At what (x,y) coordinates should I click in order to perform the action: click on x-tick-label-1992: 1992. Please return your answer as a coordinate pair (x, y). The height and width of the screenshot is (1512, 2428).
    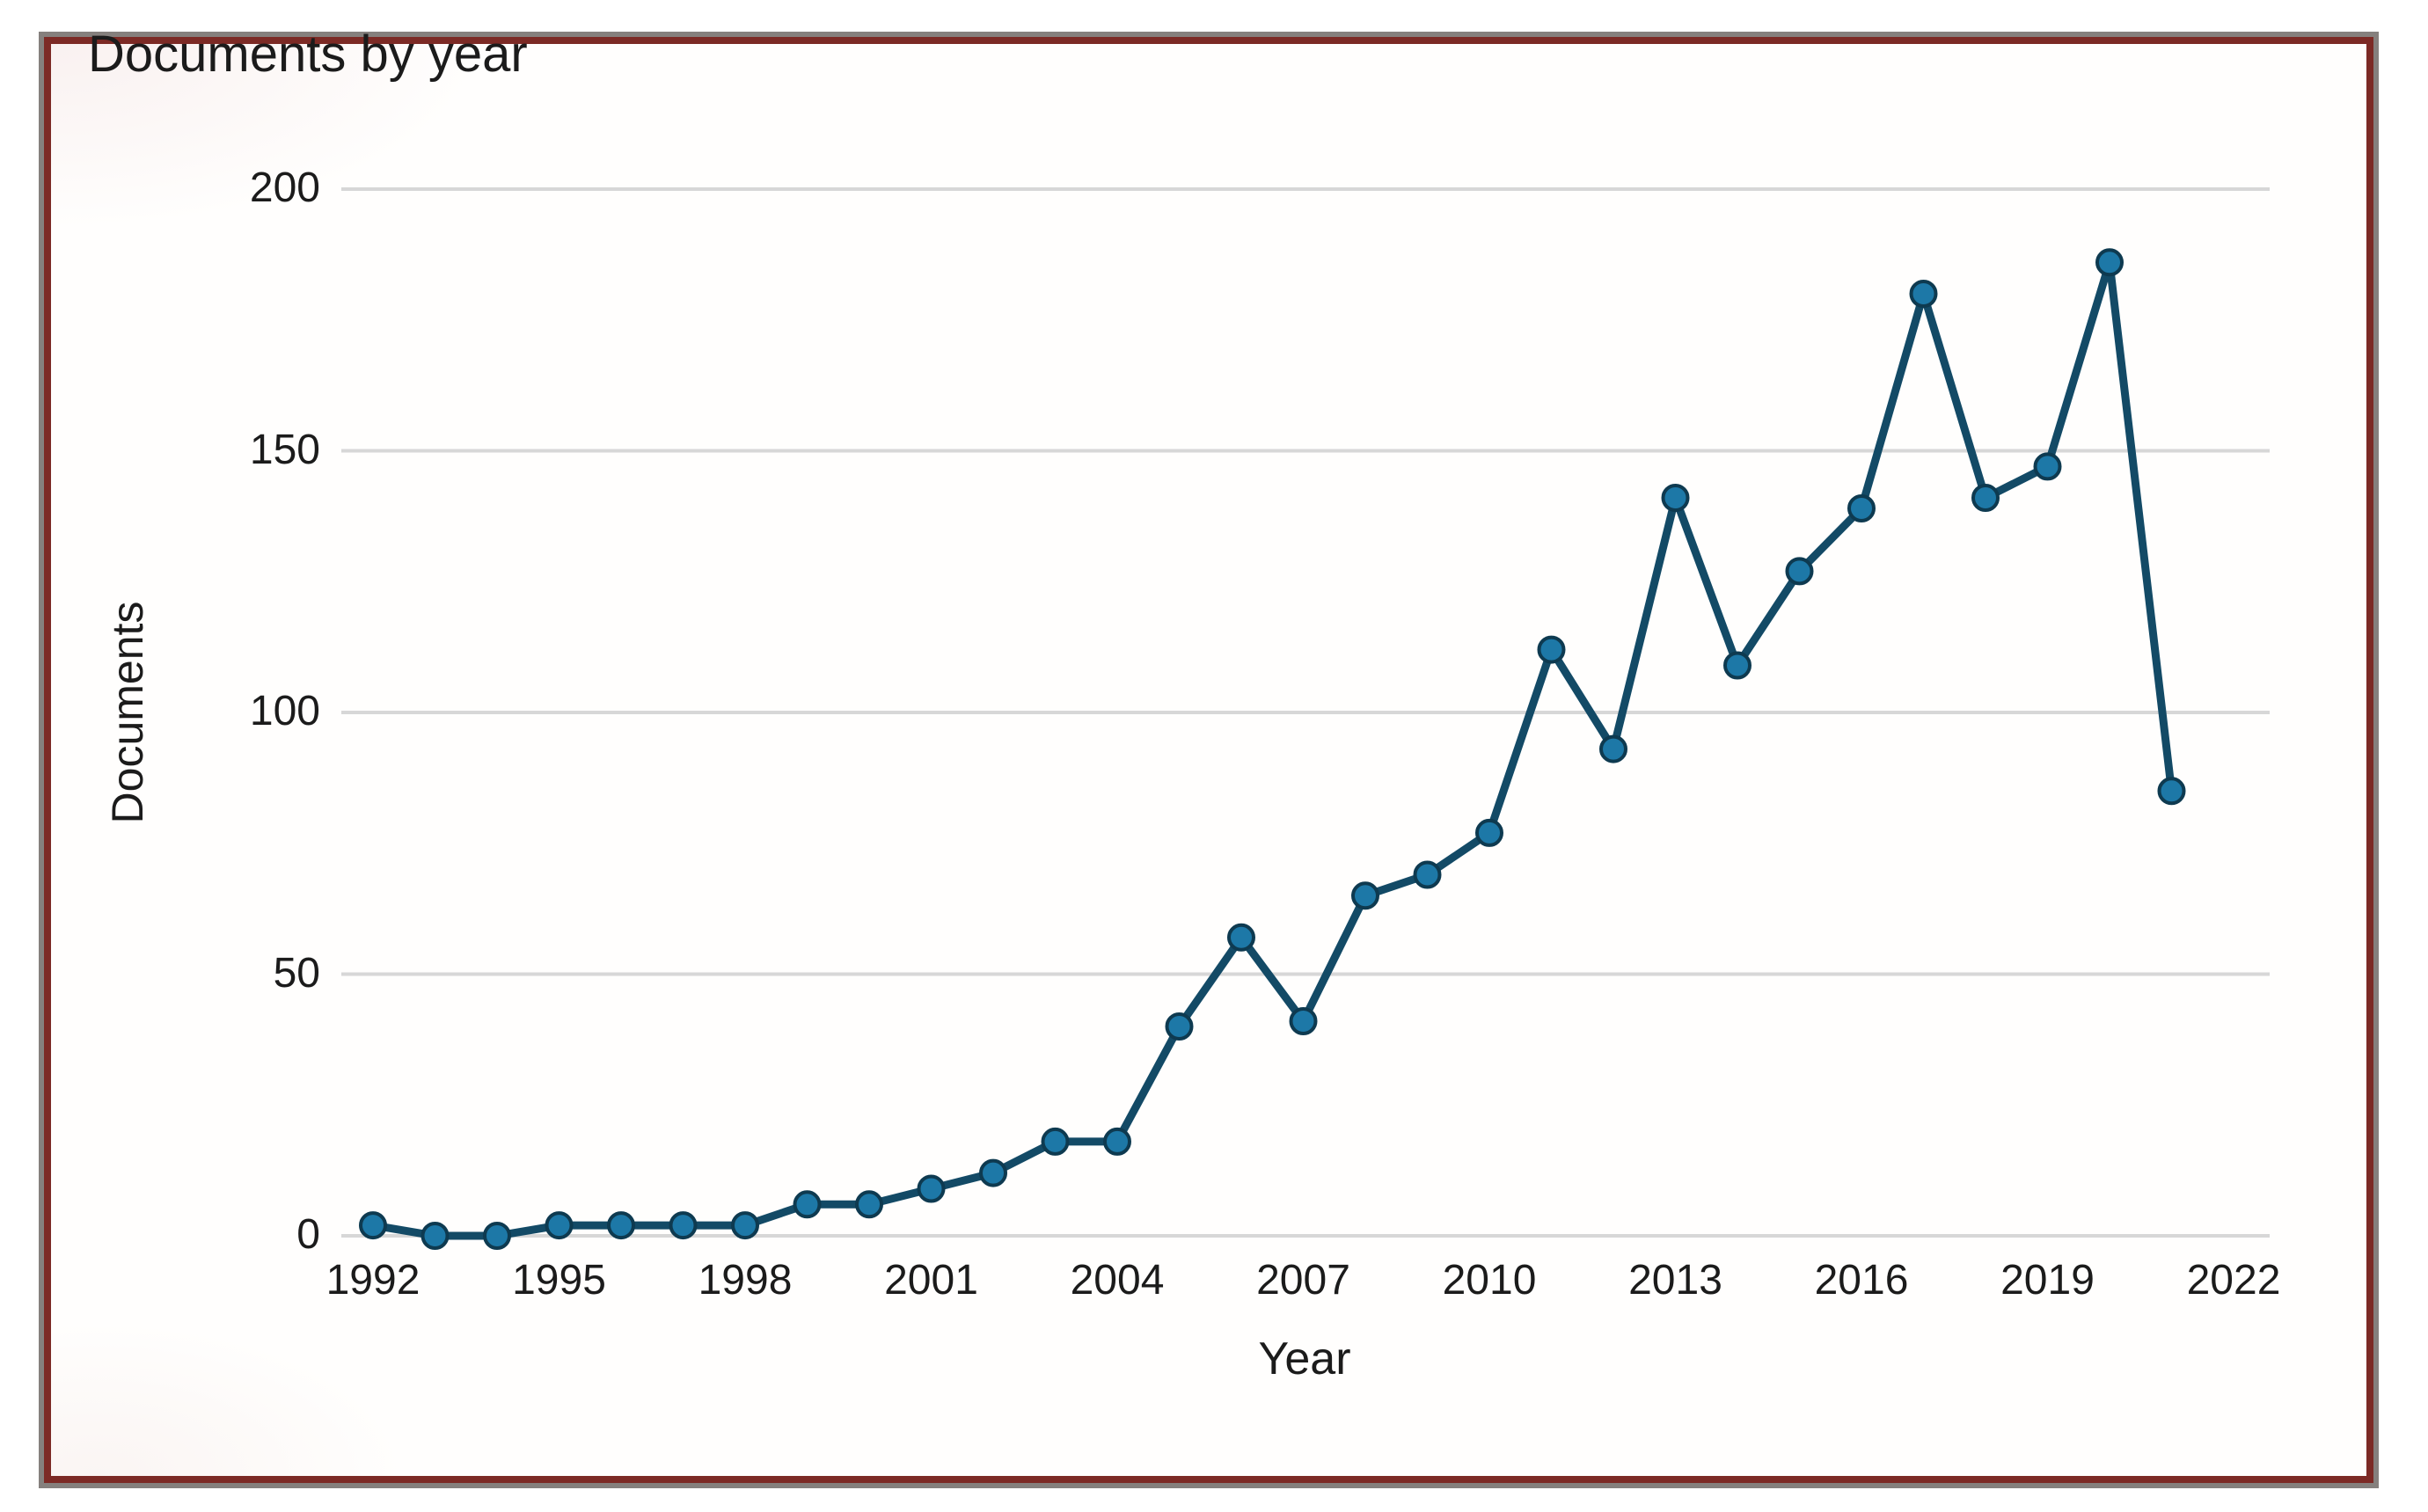
    Looking at the image, I should click on (373, 1280).